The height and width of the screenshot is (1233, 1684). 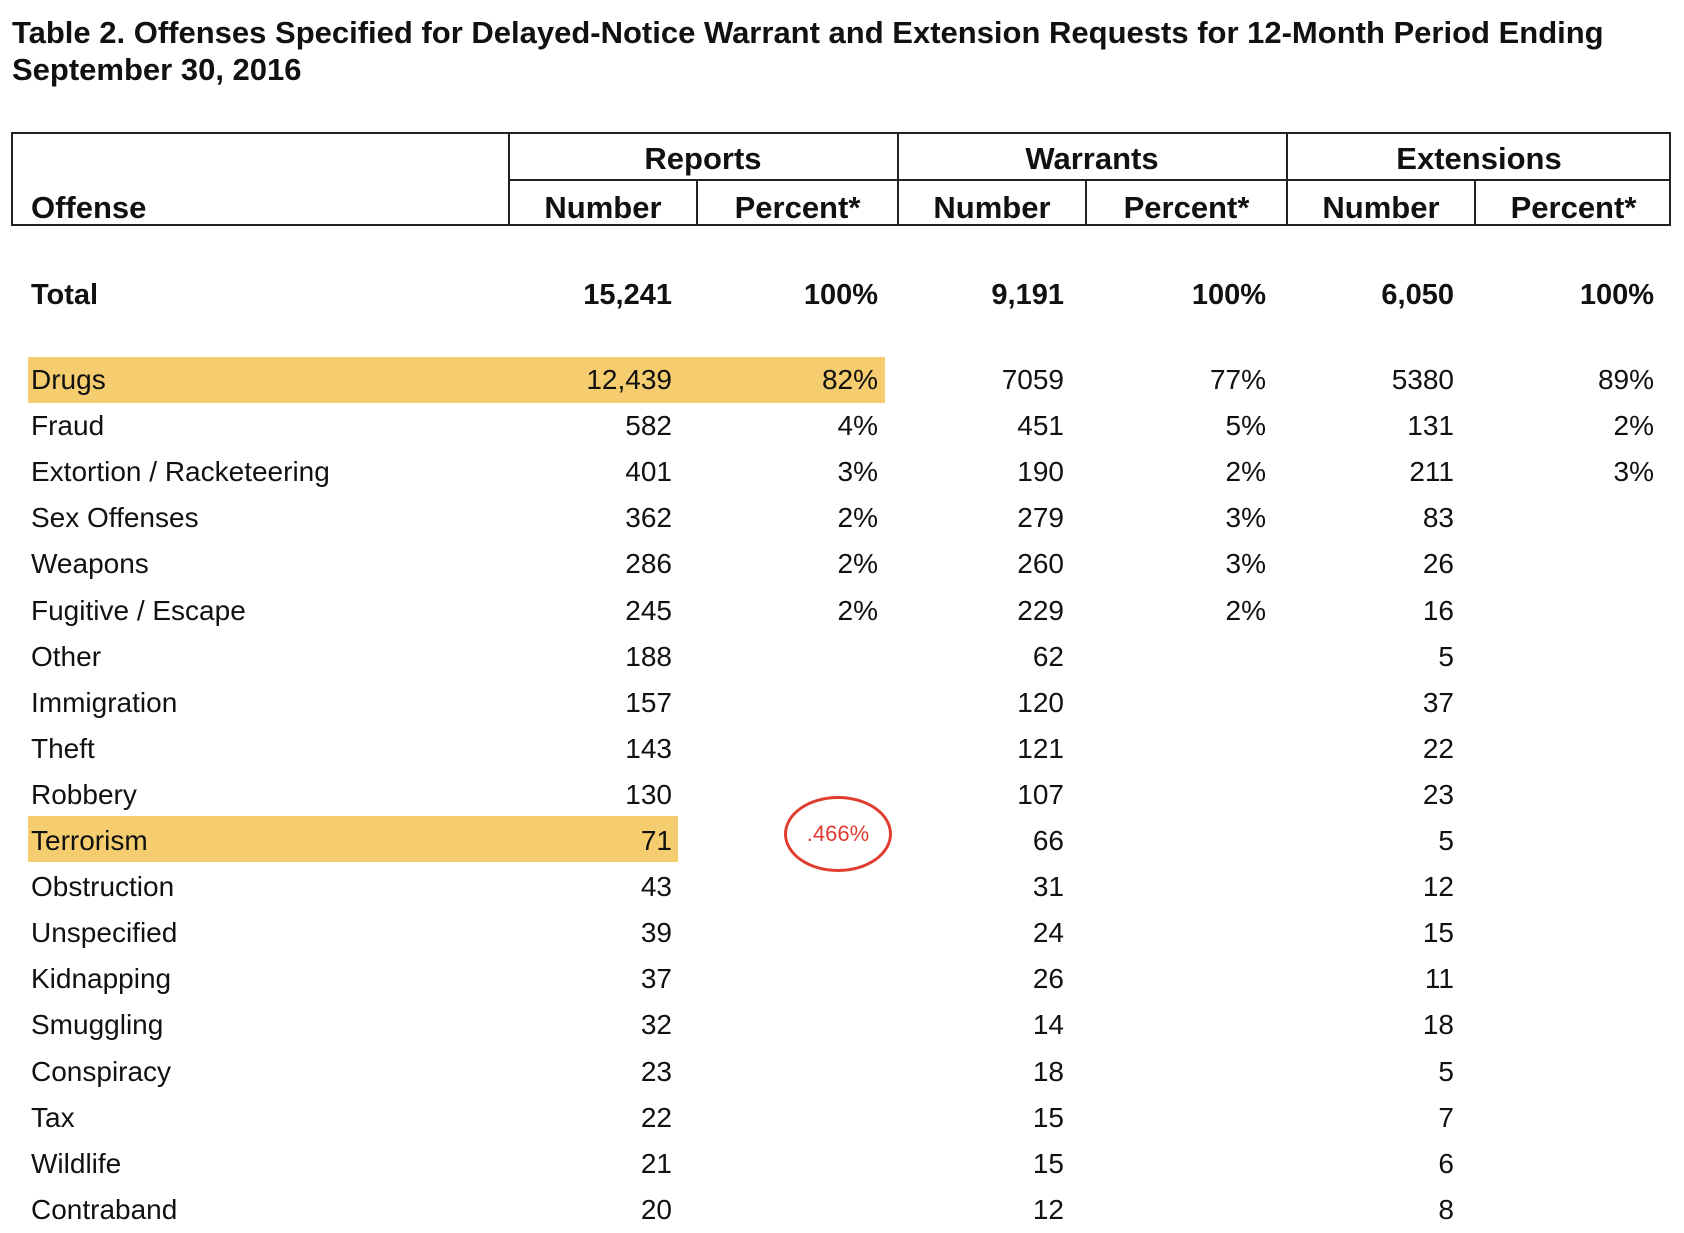 I want to click on total-row: Total 15,241 100% 9,191 100% 6,050 100%, so click(x=842, y=295).